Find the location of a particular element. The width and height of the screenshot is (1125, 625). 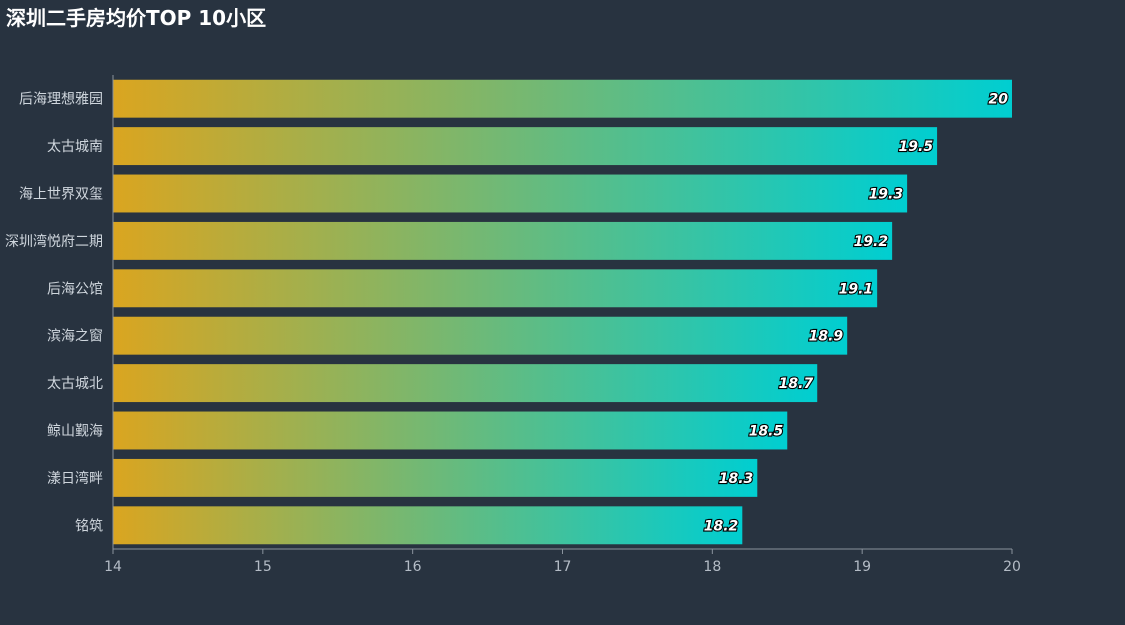

category-label-6: 滨海之窗 is located at coordinates (75, 336).